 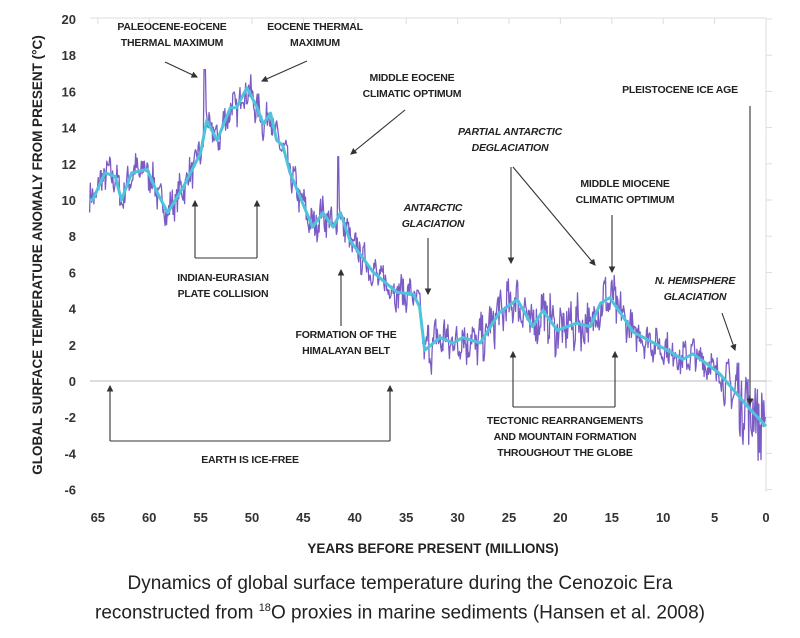 What do you see at coordinates (181, 69) in the screenshot?
I see `arrow-petm` at bounding box center [181, 69].